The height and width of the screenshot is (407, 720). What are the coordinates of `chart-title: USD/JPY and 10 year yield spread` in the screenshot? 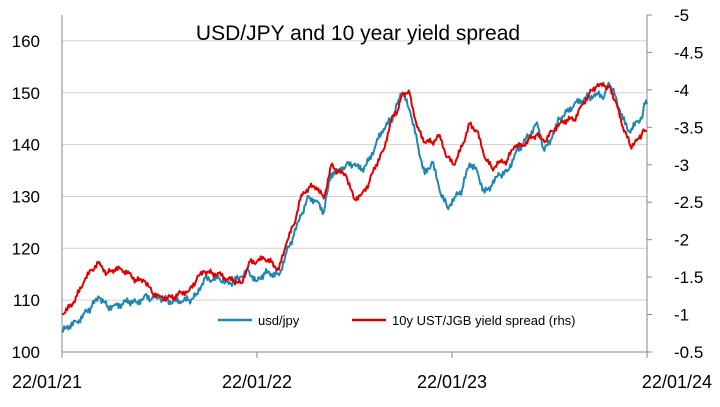 It's located at (358, 33).